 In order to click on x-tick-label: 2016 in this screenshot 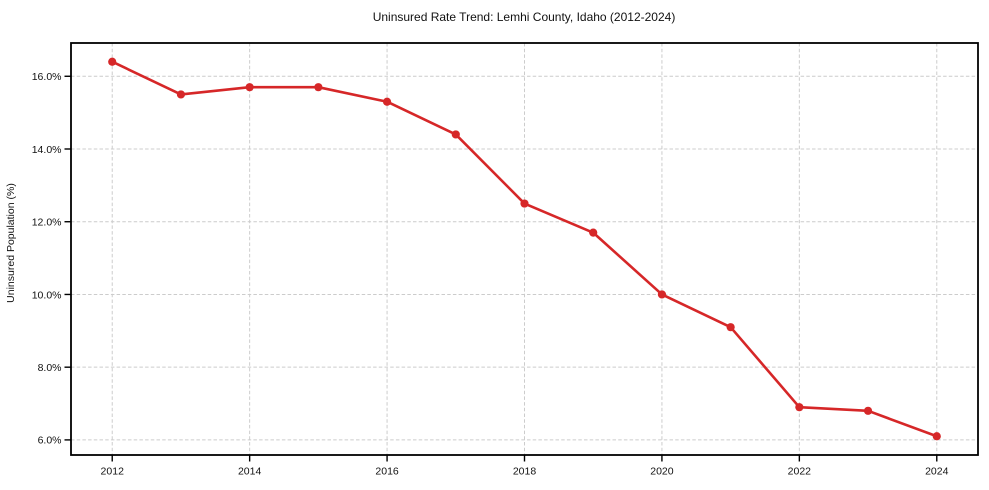, I will do `click(387, 472)`.